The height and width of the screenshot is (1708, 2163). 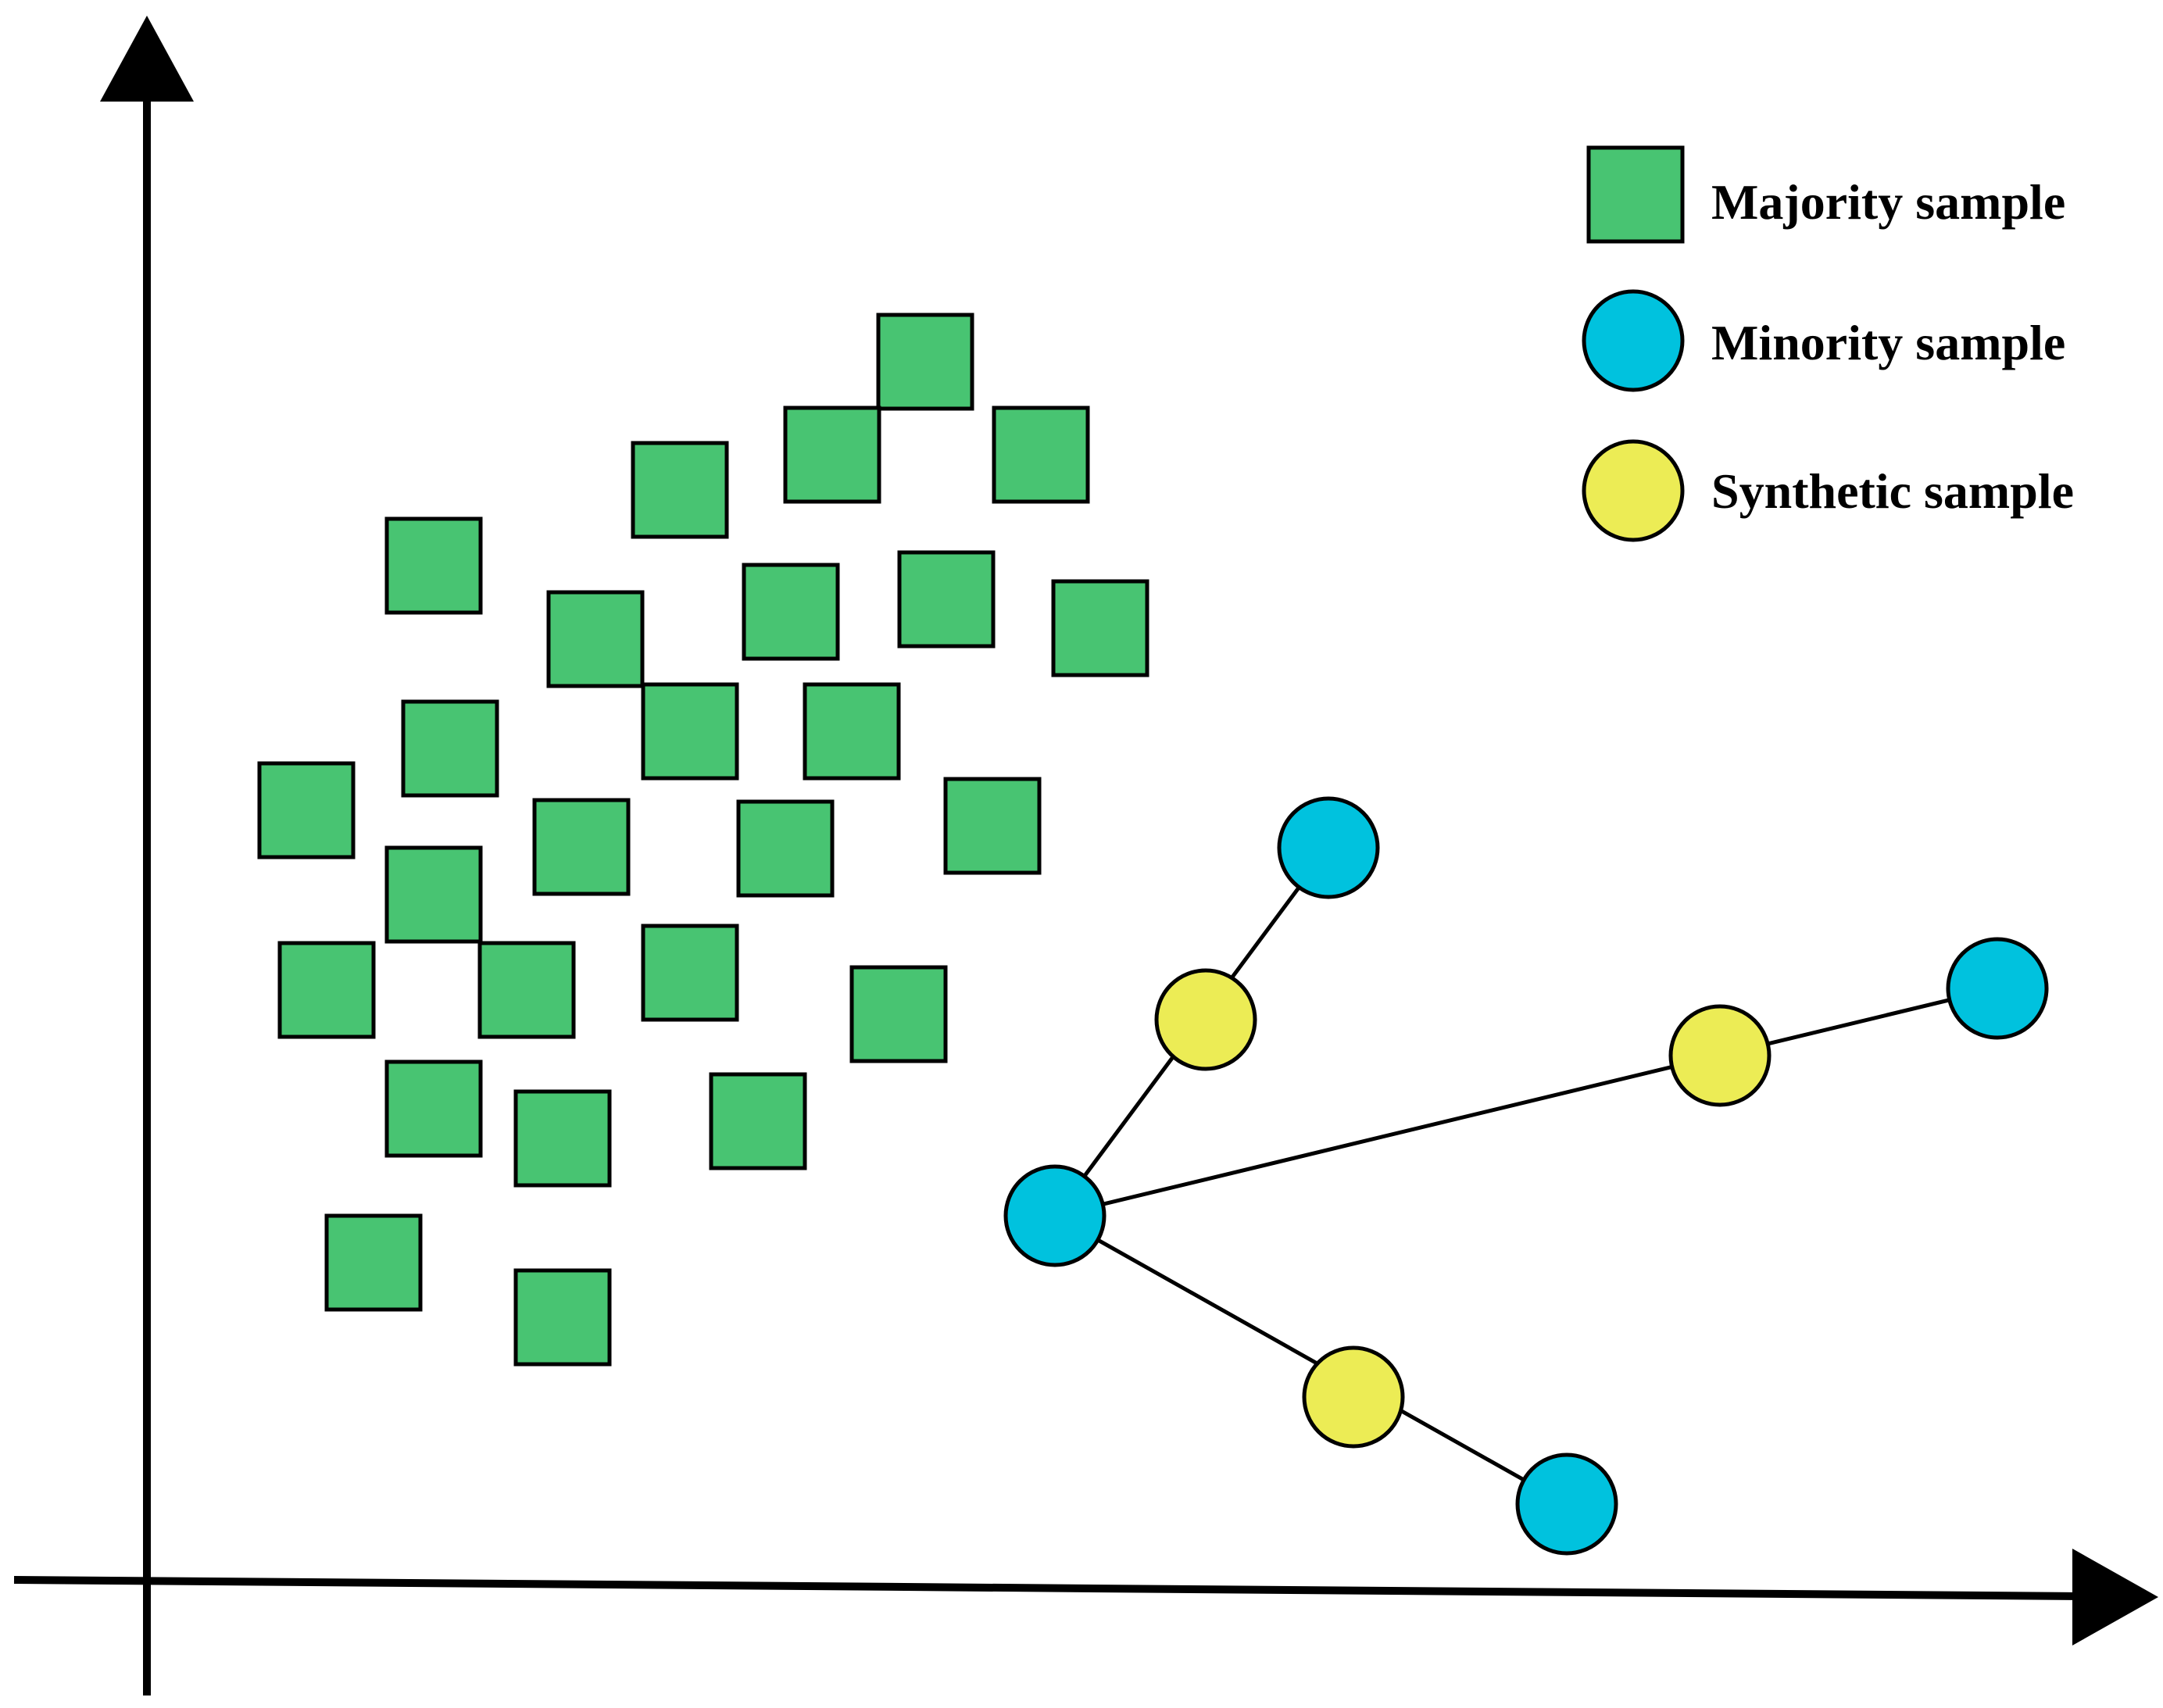 What do you see at coordinates (1888, 342) in the screenshot?
I see `legend-minority-label: Minority sample` at bounding box center [1888, 342].